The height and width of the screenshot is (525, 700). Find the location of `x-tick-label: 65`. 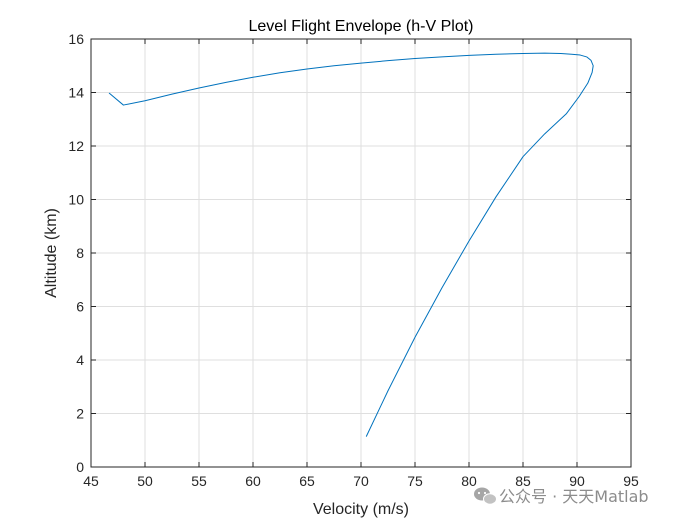

x-tick-label: 65 is located at coordinates (307, 481).